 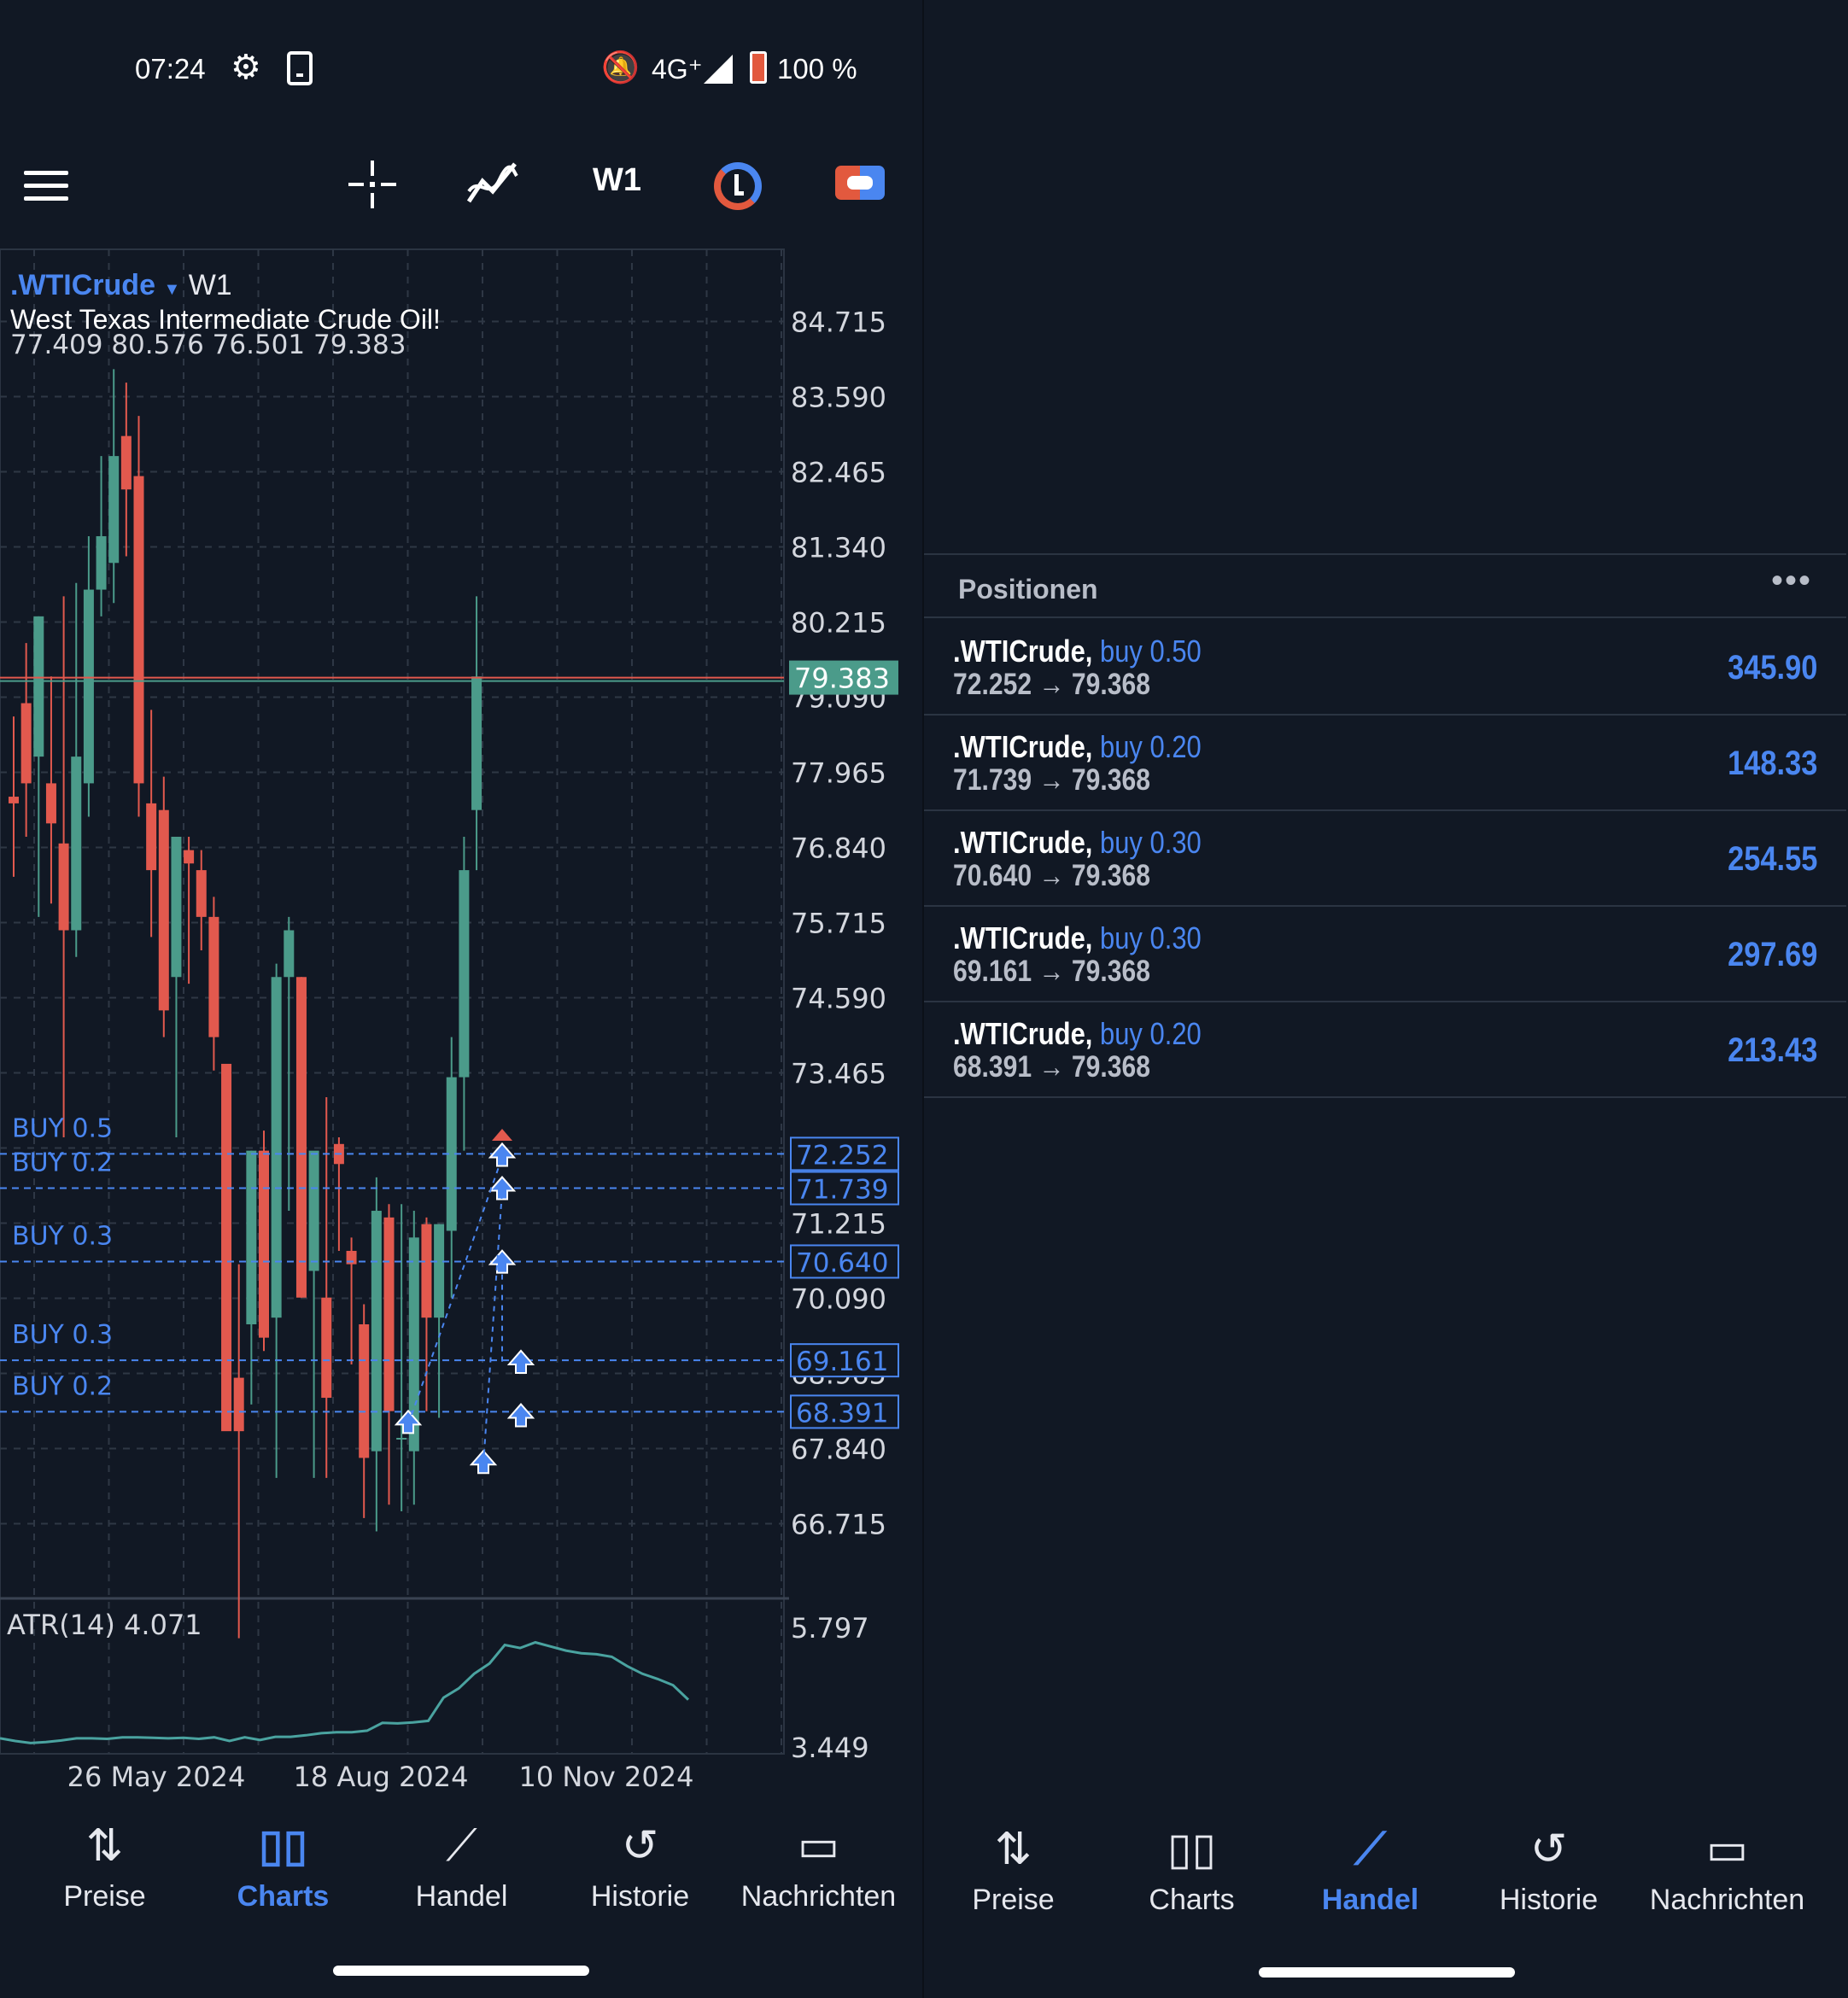 I want to click on clock-icon, so click(x=738, y=186).